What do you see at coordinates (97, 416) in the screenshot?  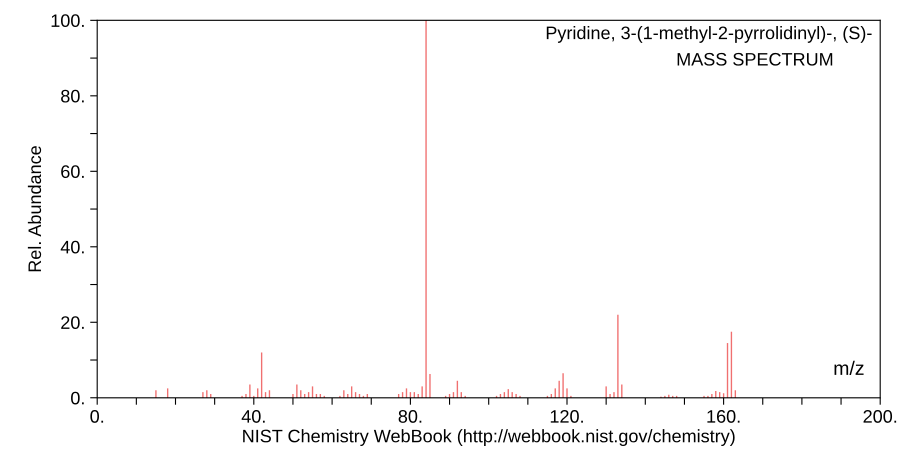 I see `x-tick-label: 0.` at bounding box center [97, 416].